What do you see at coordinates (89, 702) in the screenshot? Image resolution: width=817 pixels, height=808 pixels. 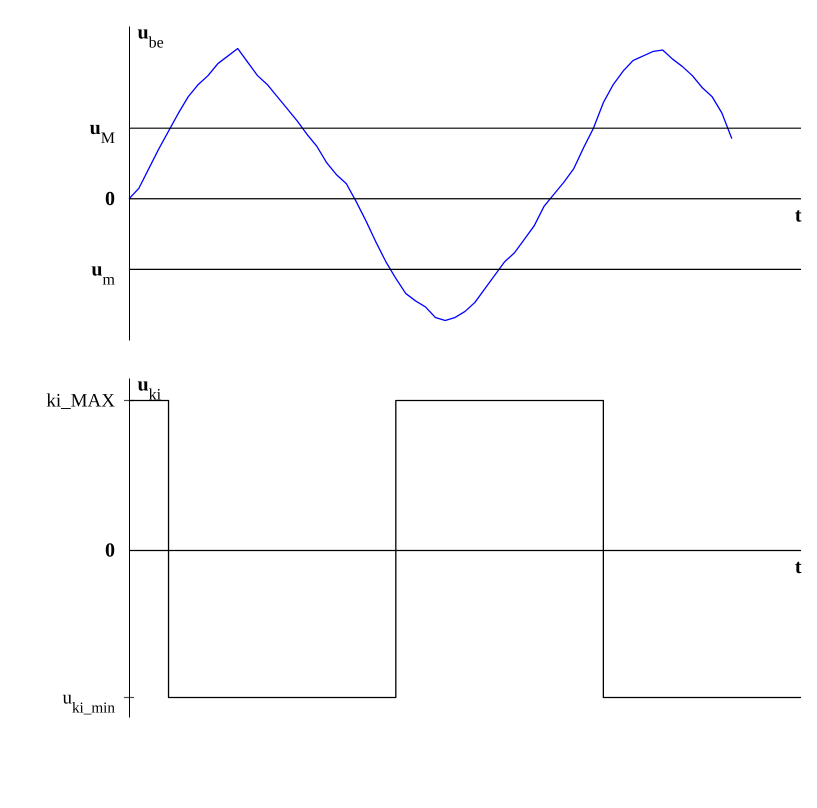 I see `text: u$_{ki_min}$` at bounding box center [89, 702].